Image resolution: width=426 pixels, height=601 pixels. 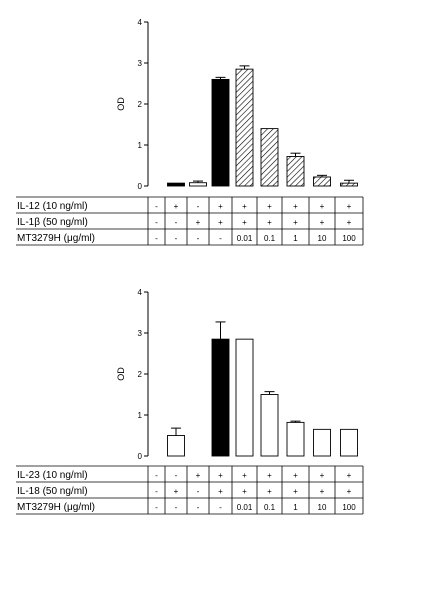 I want to click on table-row-label: IL-1β (50 ng/ml), so click(x=52, y=222).